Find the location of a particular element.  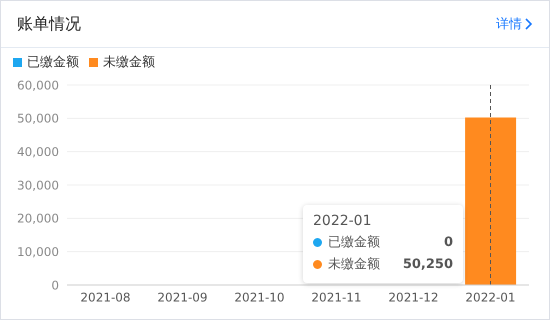

annotation: 2022-01 is located at coordinates (342, 221).